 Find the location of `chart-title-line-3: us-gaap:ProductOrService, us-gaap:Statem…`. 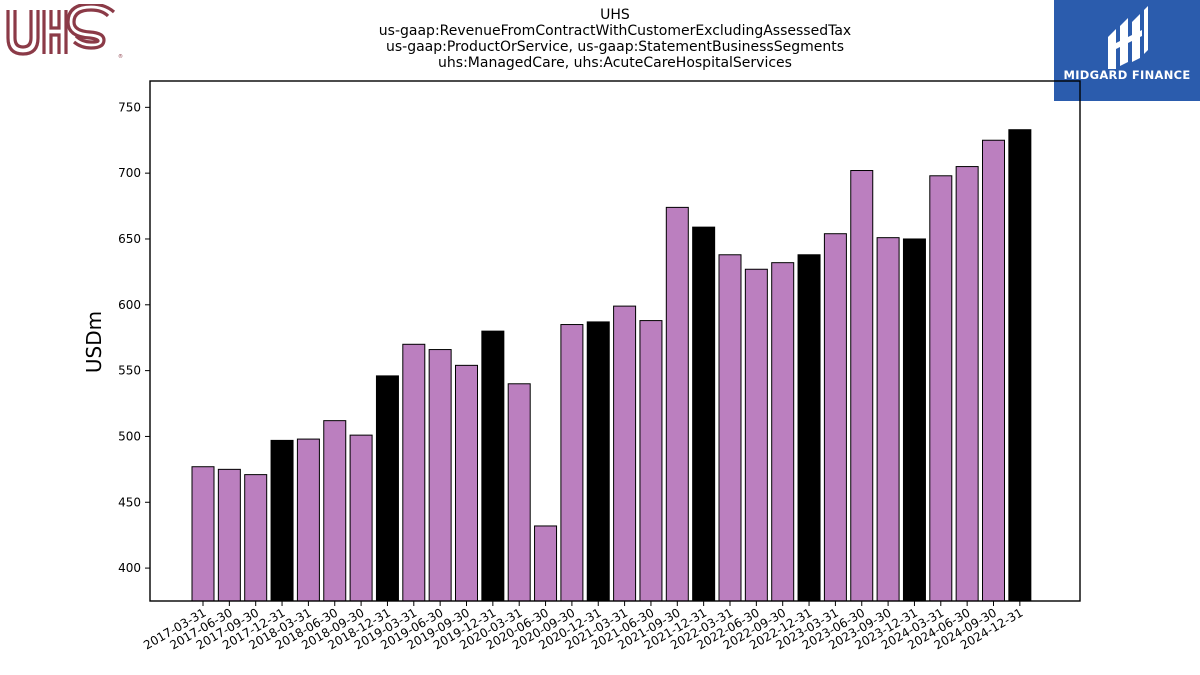

chart-title-line-3: us-gaap:ProductOrService, us-gaap:Statem… is located at coordinates (614, 47).